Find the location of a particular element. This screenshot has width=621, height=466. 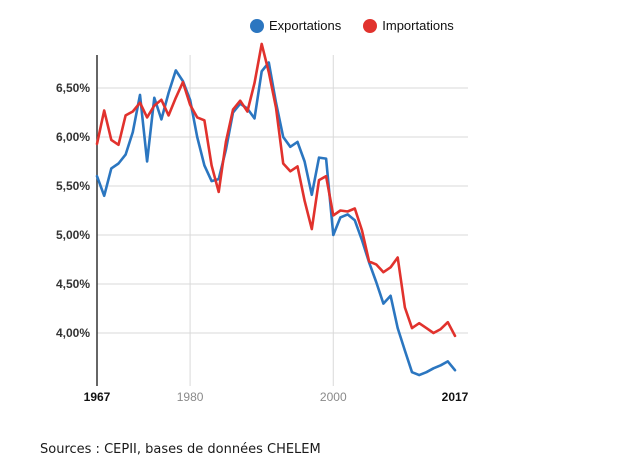

y-axis-tick-label: 5,00% is located at coordinates (73, 235).